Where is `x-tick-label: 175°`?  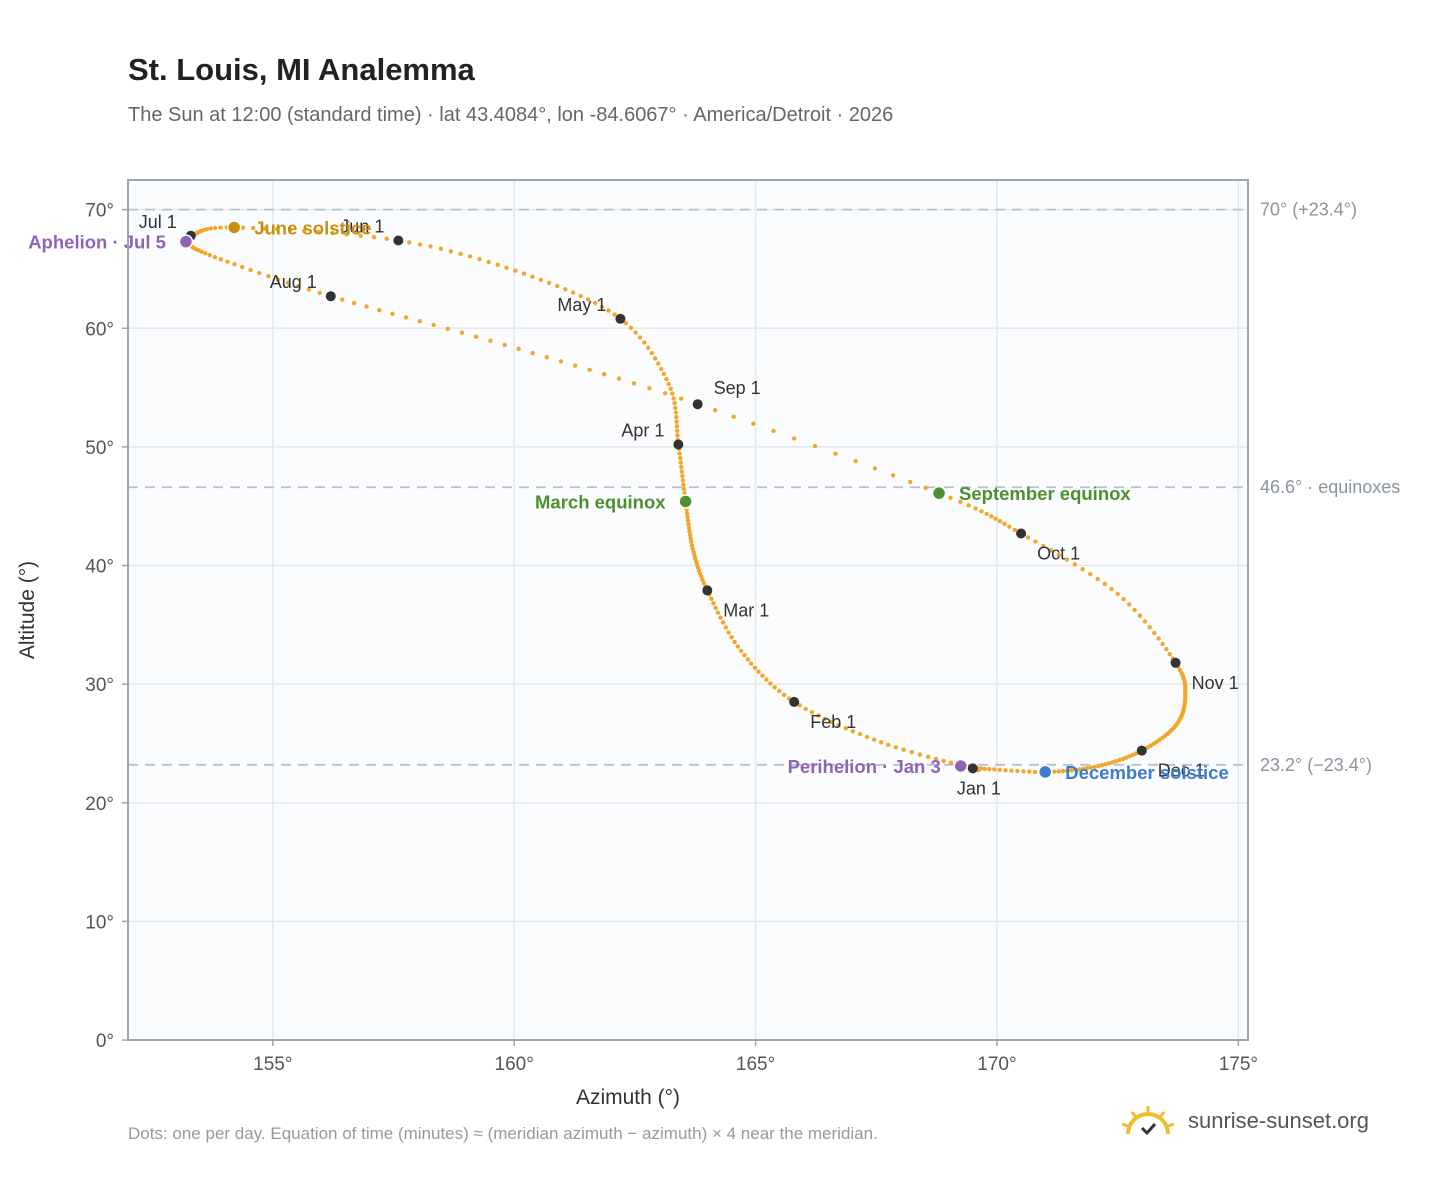
x-tick-label: 175° is located at coordinates (1238, 1064).